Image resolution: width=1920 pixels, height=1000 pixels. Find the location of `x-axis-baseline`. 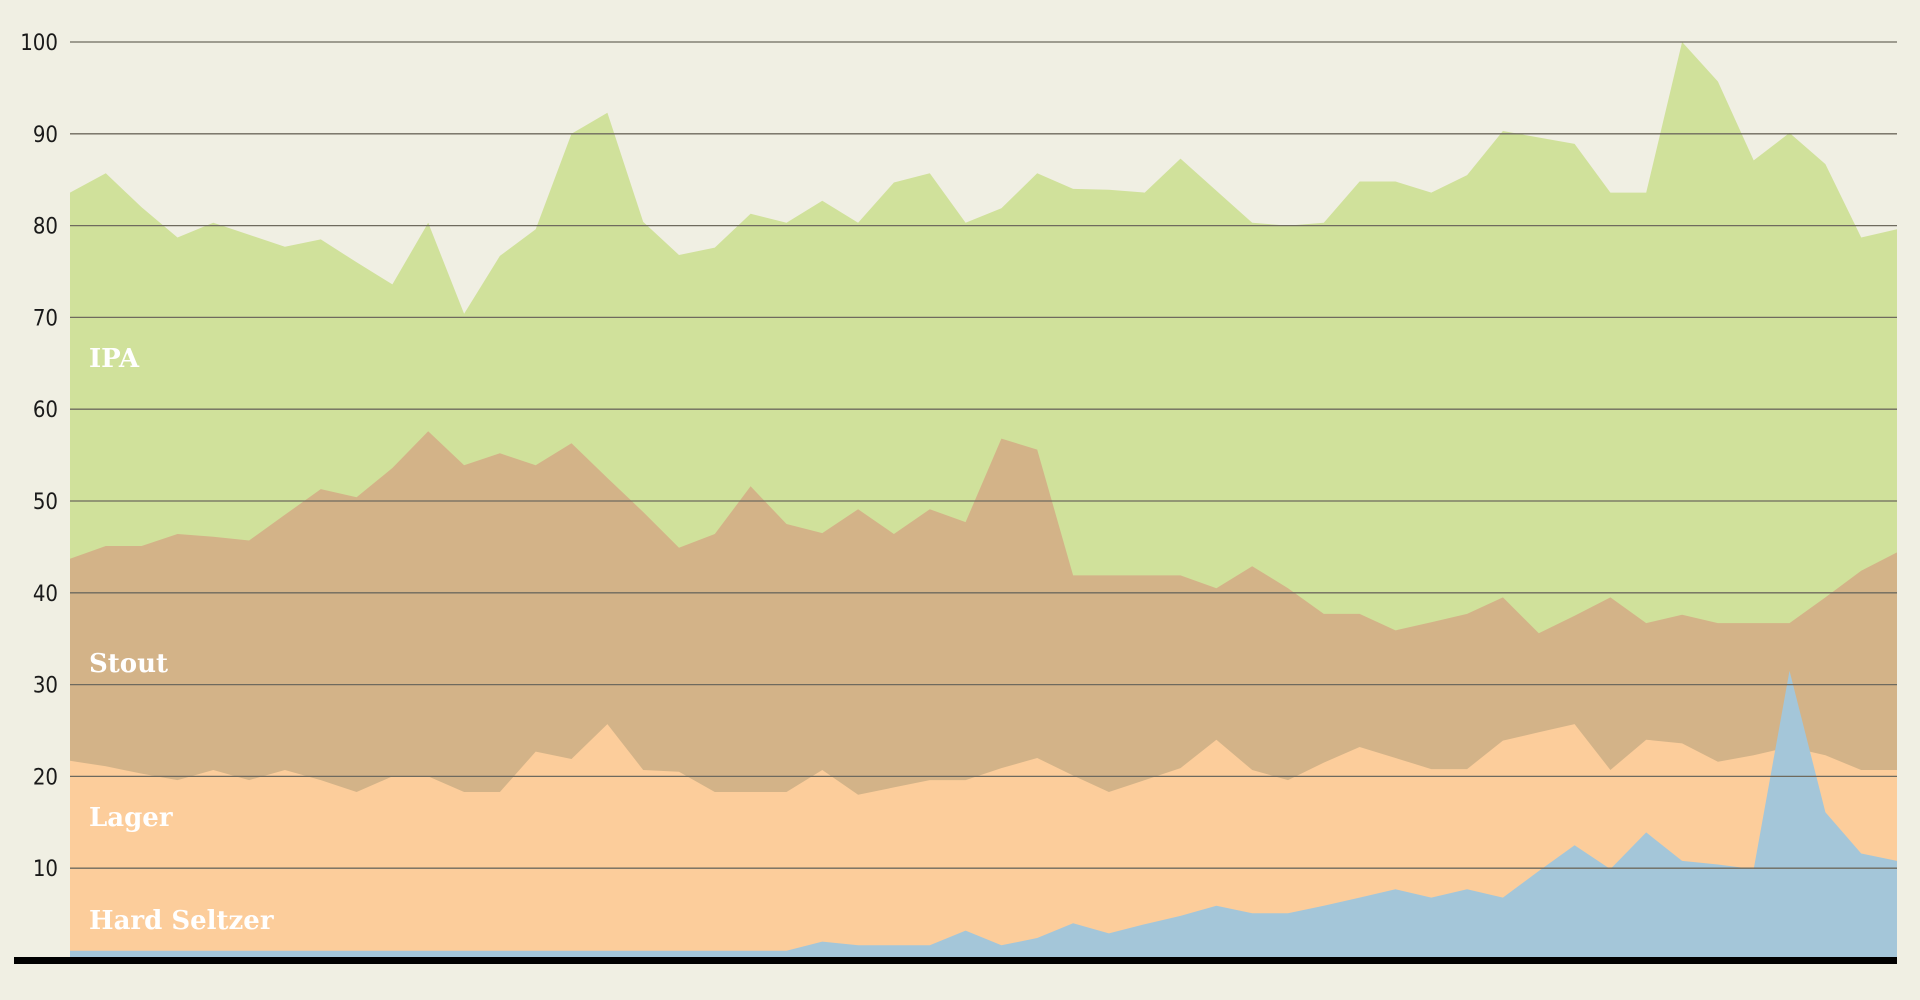

x-axis-baseline is located at coordinates (955, 960).